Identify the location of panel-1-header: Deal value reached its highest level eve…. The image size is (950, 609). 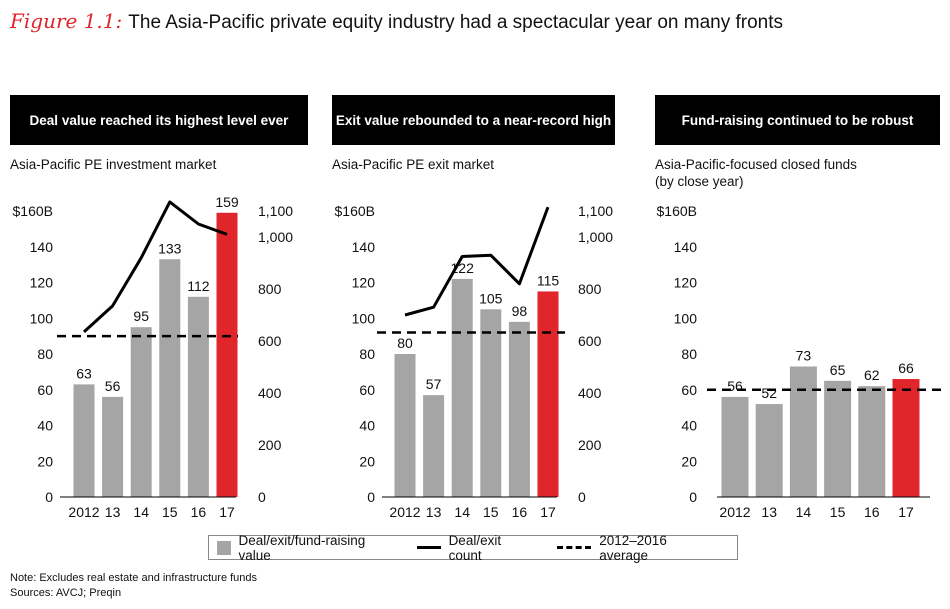
(159, 120).